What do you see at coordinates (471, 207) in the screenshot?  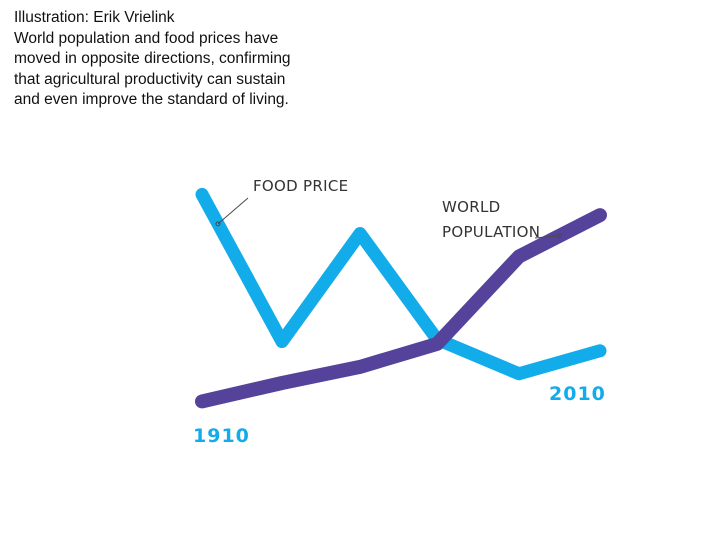 I see `series-label: WORLD` at bounding box center [471, 207].